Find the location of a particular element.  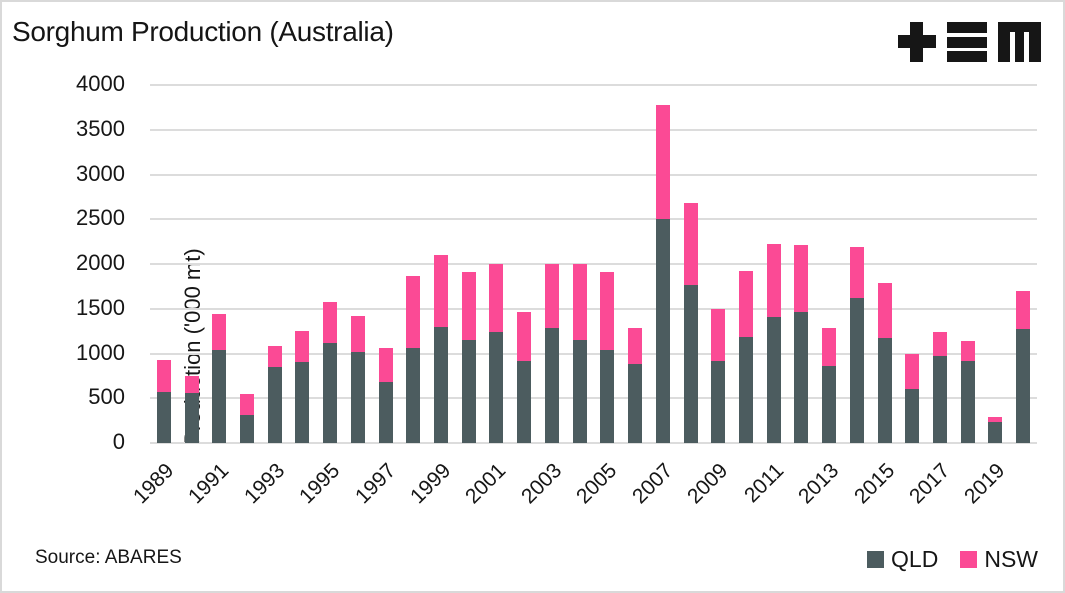

bar-segment-qld-2020 is located at coordinates (1023, 386).